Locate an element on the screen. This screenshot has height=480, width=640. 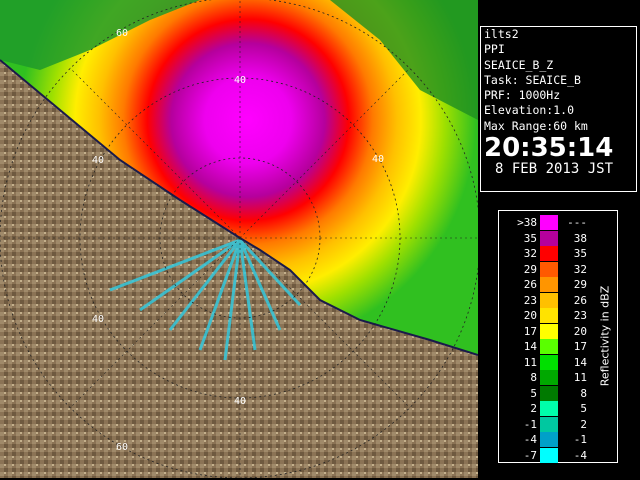
legend-high-value: 26 is located at coordinates (580, 300).